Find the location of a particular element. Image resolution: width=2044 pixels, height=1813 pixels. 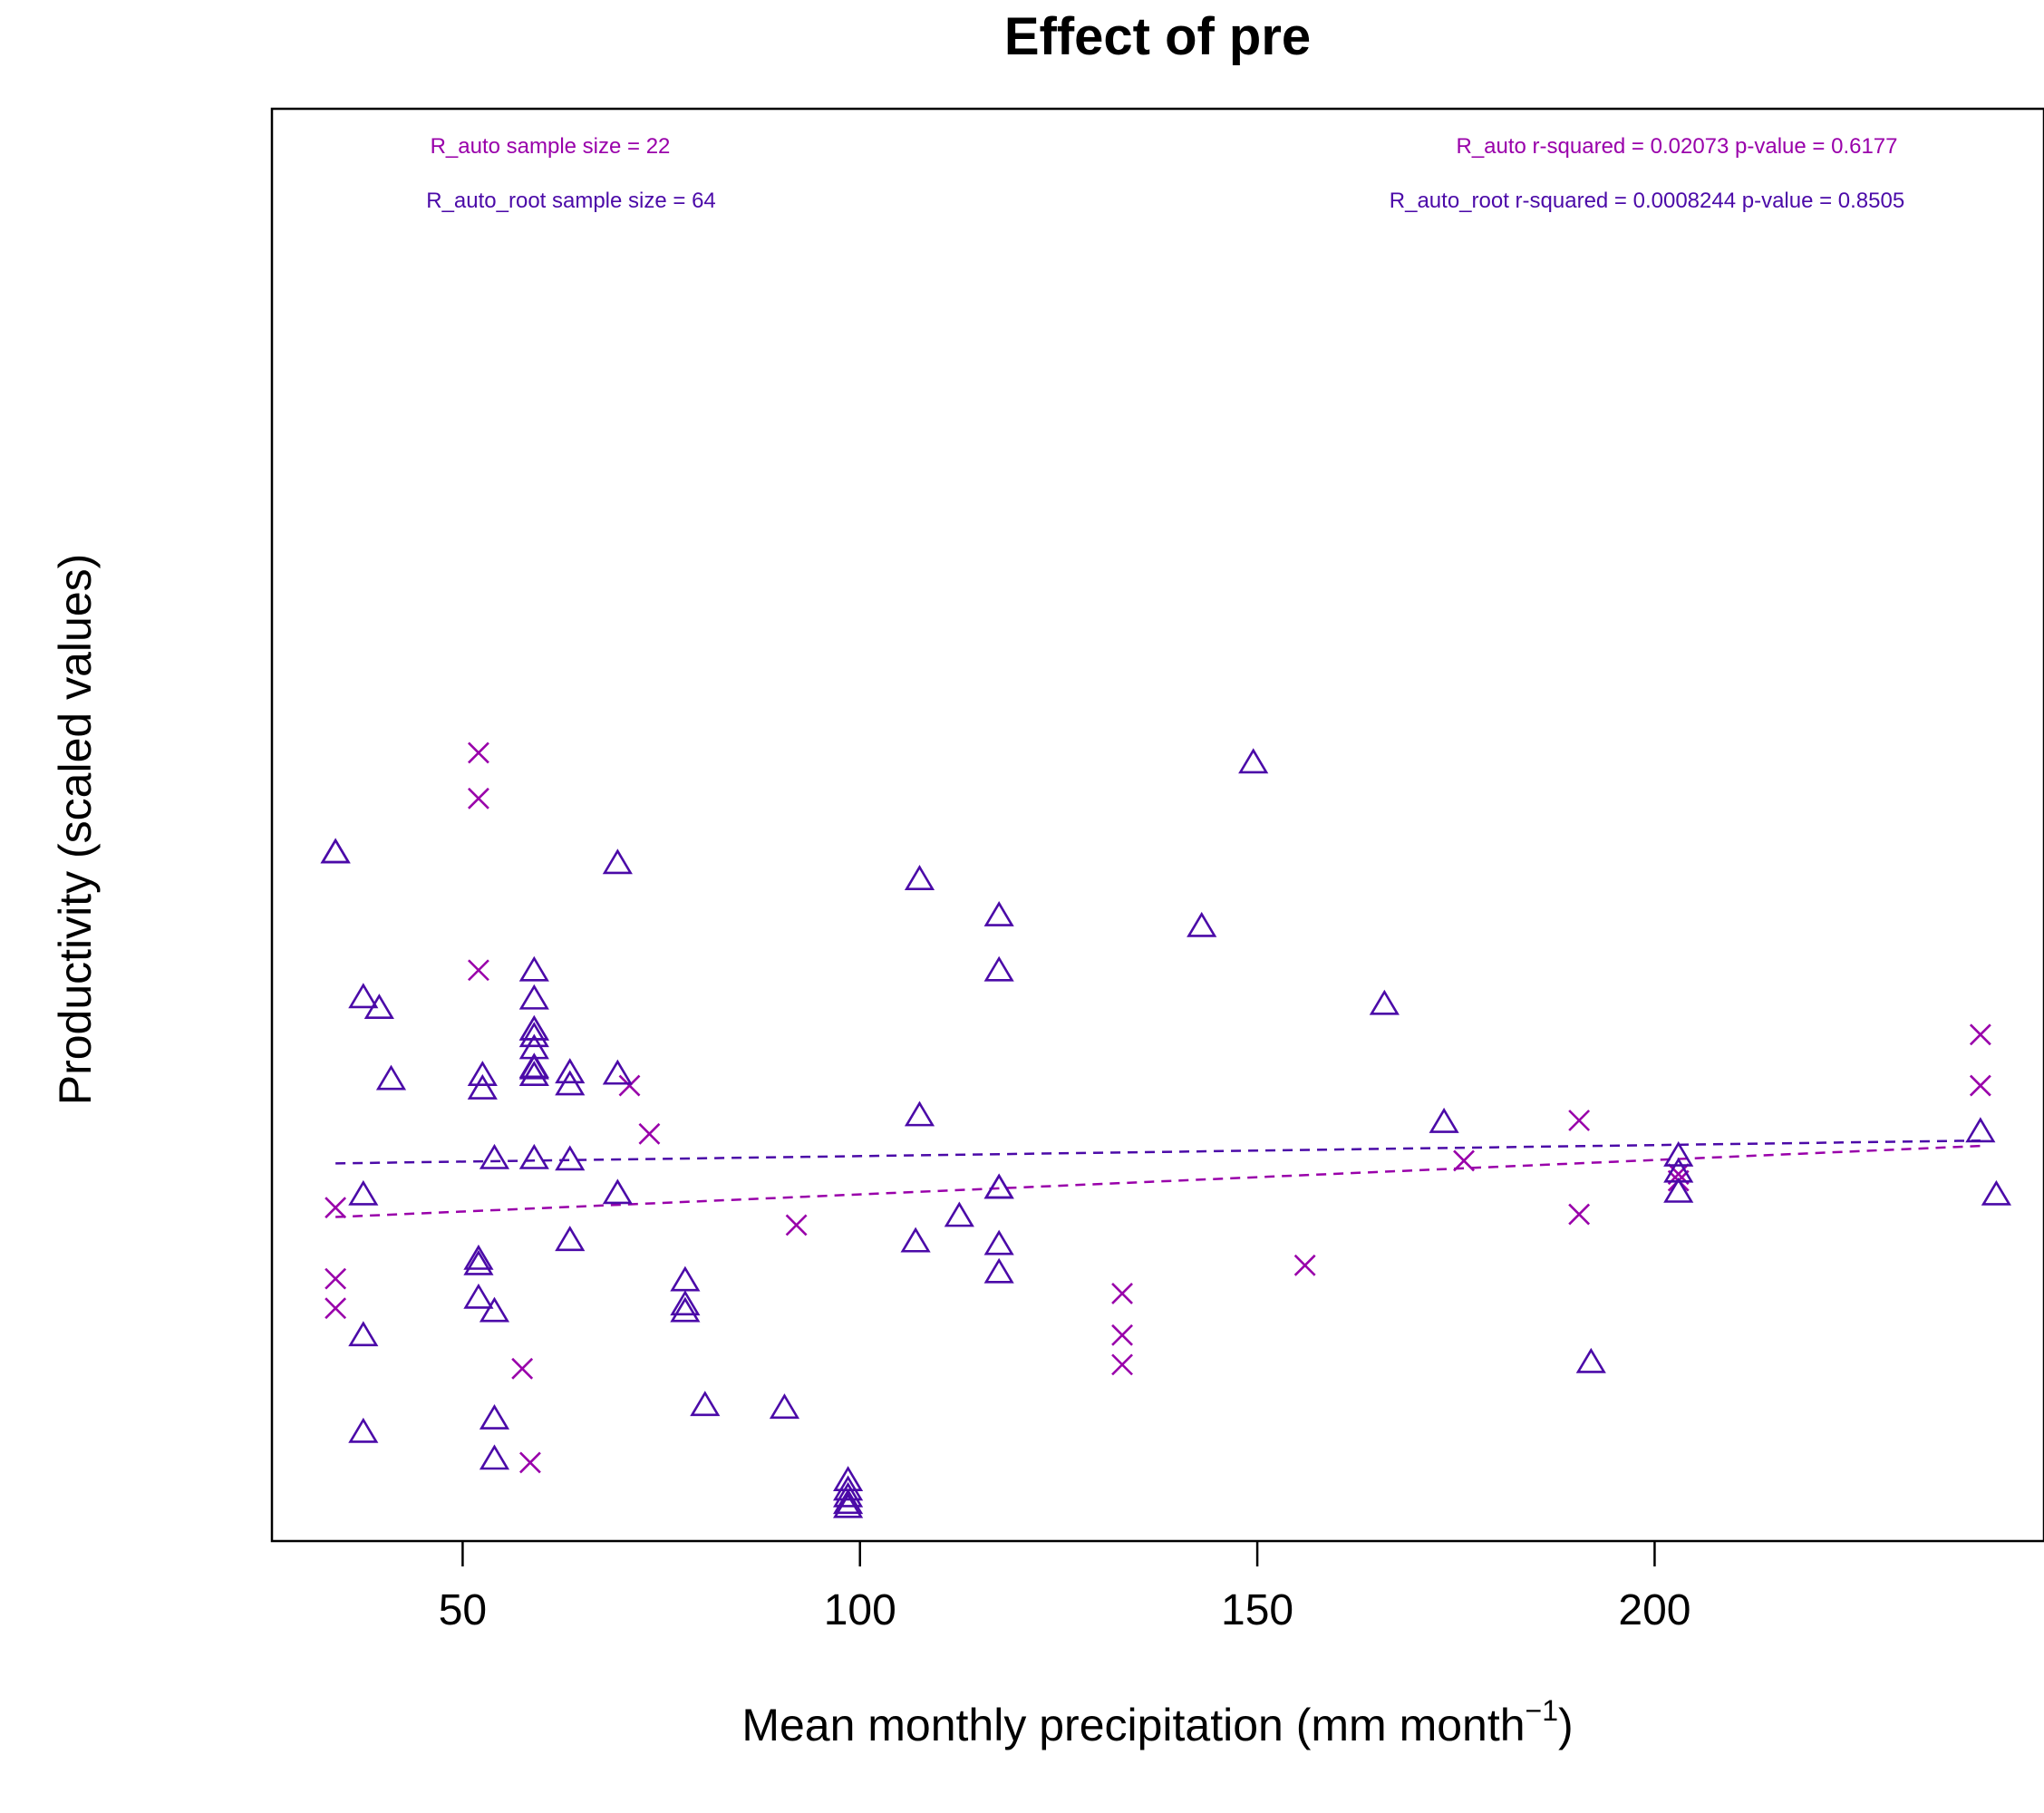

x-tick-label: 150 is located at coordinates (1257, 1610).